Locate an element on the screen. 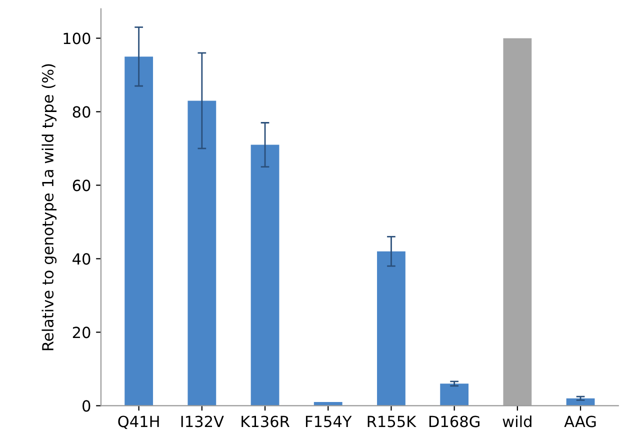 The height and width of the screenshot is (441, 631). y-tick-label: 20 is located at coordinates (81, 332).